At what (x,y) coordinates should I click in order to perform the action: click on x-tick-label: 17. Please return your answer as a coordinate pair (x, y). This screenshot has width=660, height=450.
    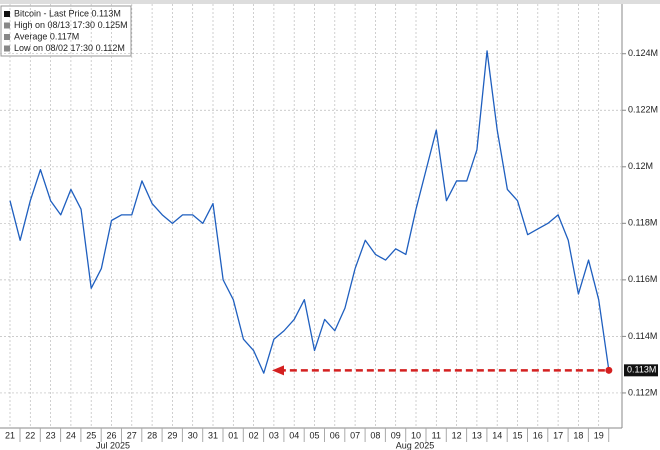
    Looking at the image, I should click on (558, 435).